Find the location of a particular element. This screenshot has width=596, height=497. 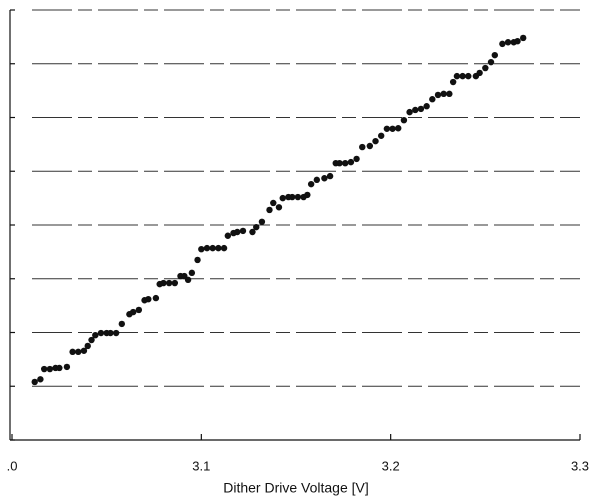

x-tick-label: .0 is located at coordinates (12, 465).